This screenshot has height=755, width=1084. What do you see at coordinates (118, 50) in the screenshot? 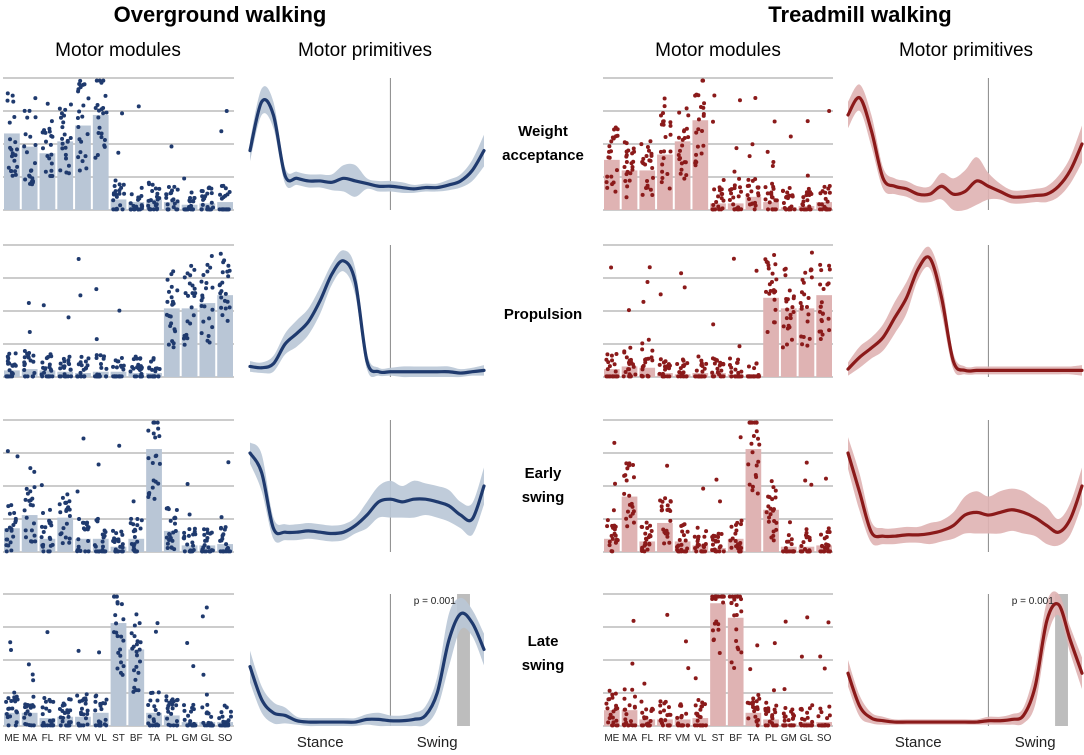
I see `subtitle-overground-modules: Motor modules` at bounding box center [118, 50].